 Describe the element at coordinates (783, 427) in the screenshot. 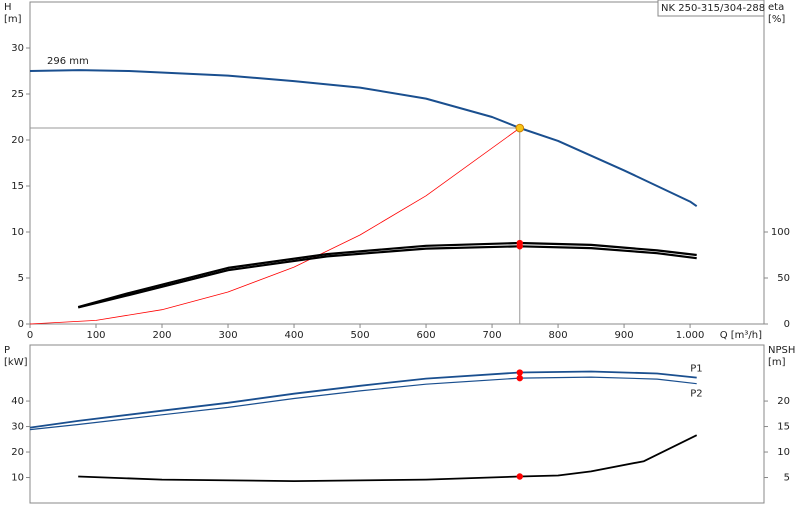

I see `y2-tick-label: 15` at that location.